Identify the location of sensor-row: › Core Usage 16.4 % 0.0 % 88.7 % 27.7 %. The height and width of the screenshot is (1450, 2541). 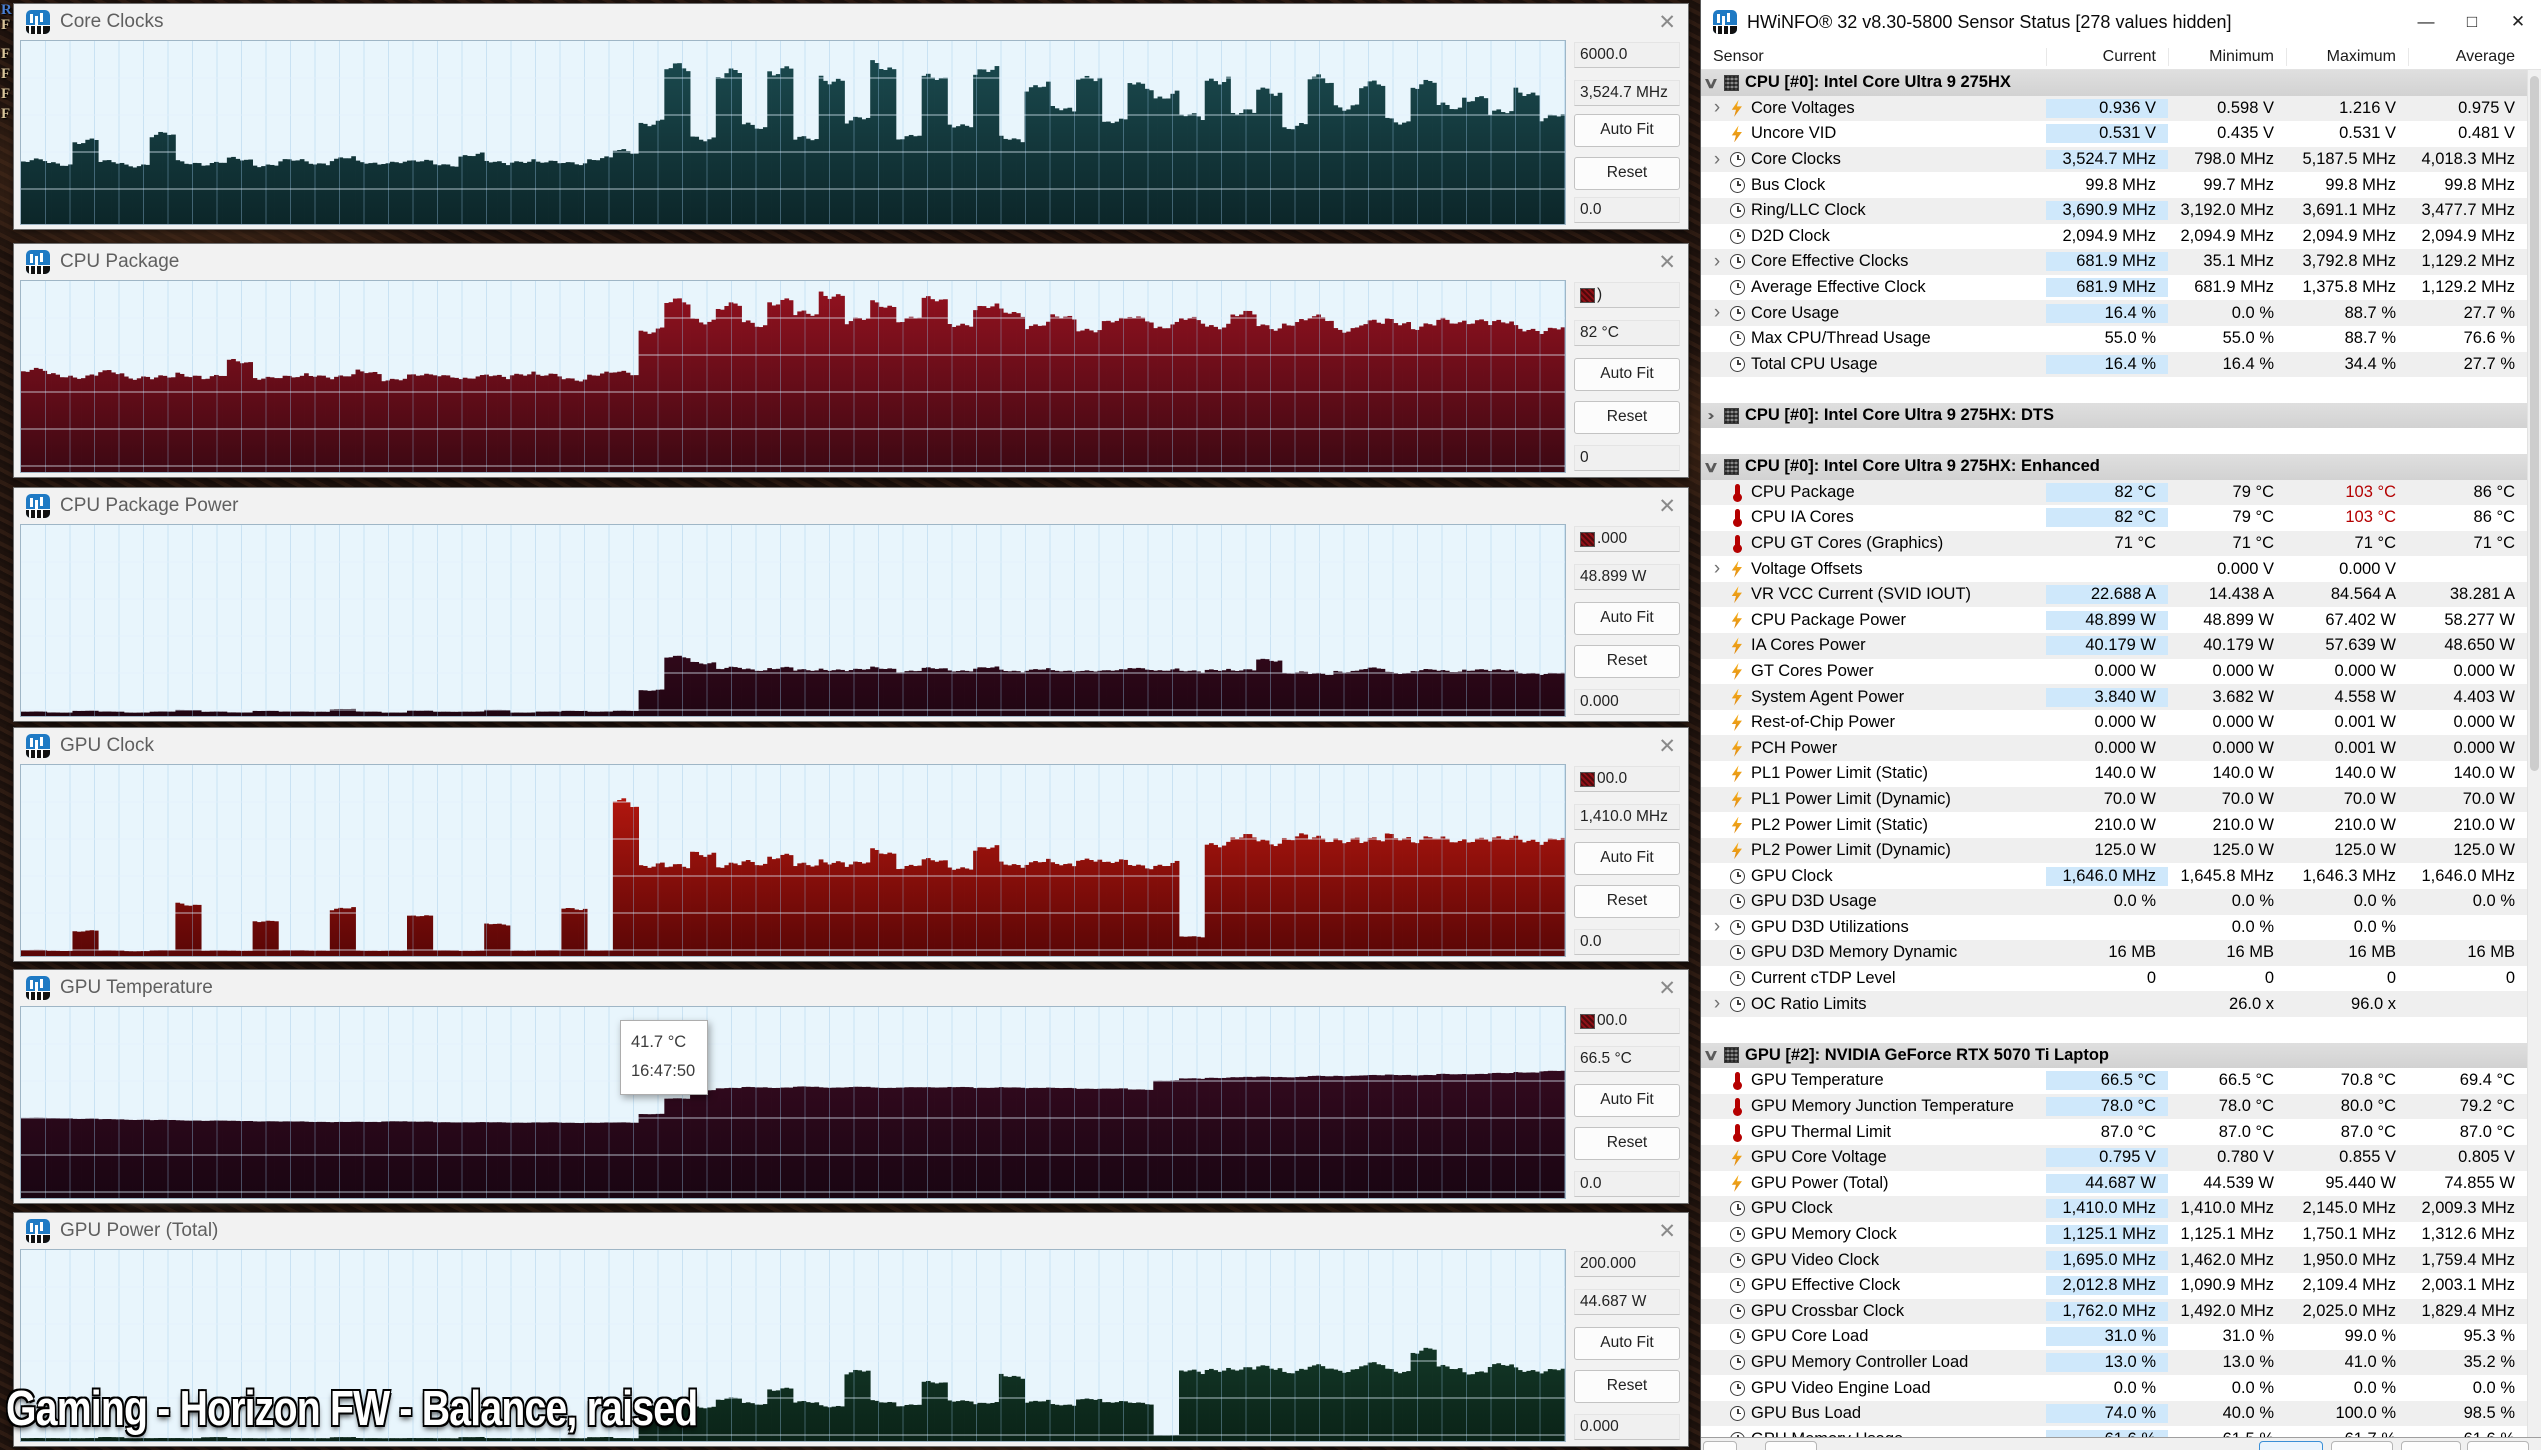
(2114, 313).